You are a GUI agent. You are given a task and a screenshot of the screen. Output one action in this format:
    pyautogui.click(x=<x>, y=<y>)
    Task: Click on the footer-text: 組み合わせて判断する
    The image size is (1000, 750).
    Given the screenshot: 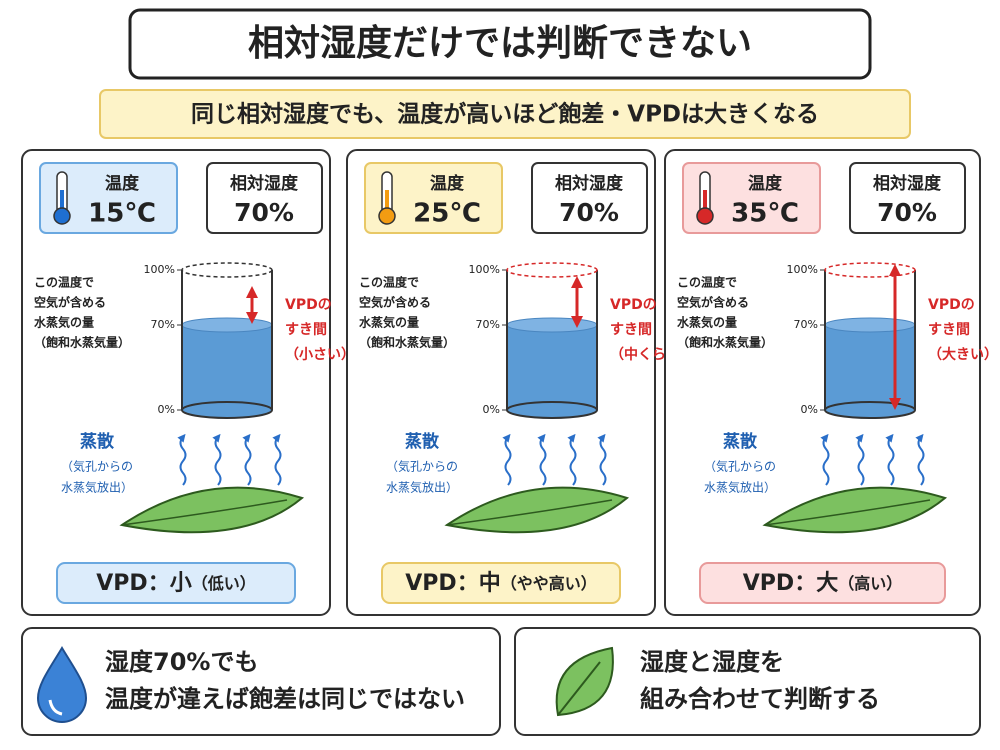 What is the action you would take?
    pyautogui.click(x=760, y=699)
    